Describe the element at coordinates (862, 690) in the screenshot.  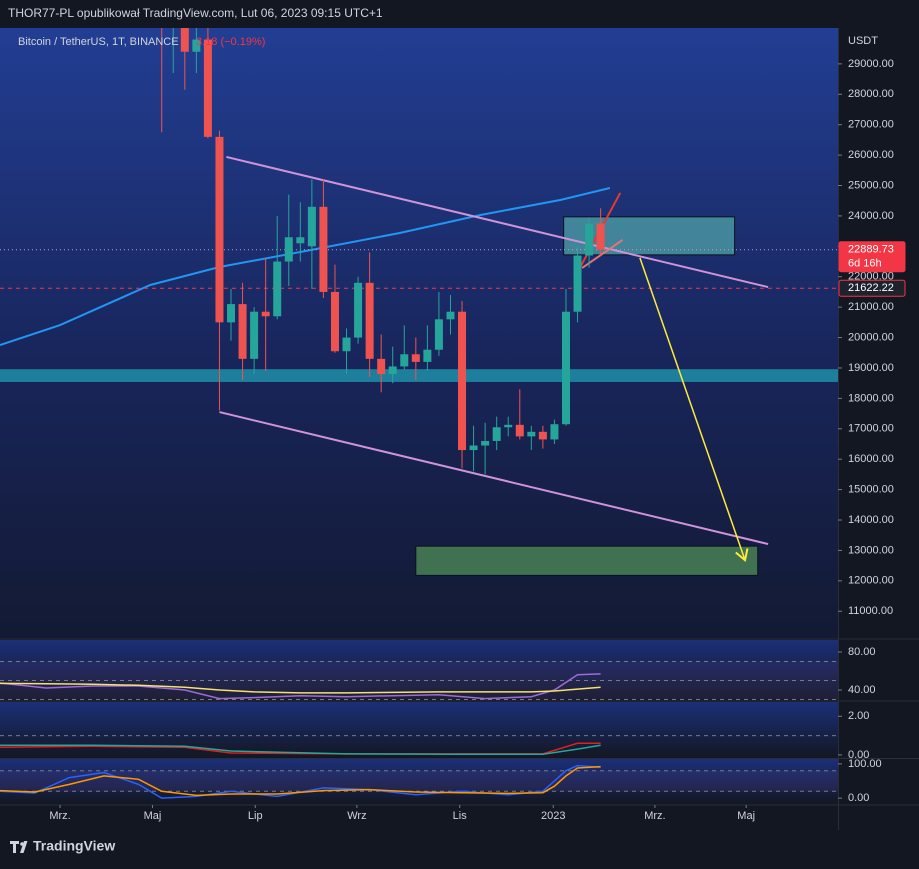
I see `y-tick-label: 40.00` at that location.